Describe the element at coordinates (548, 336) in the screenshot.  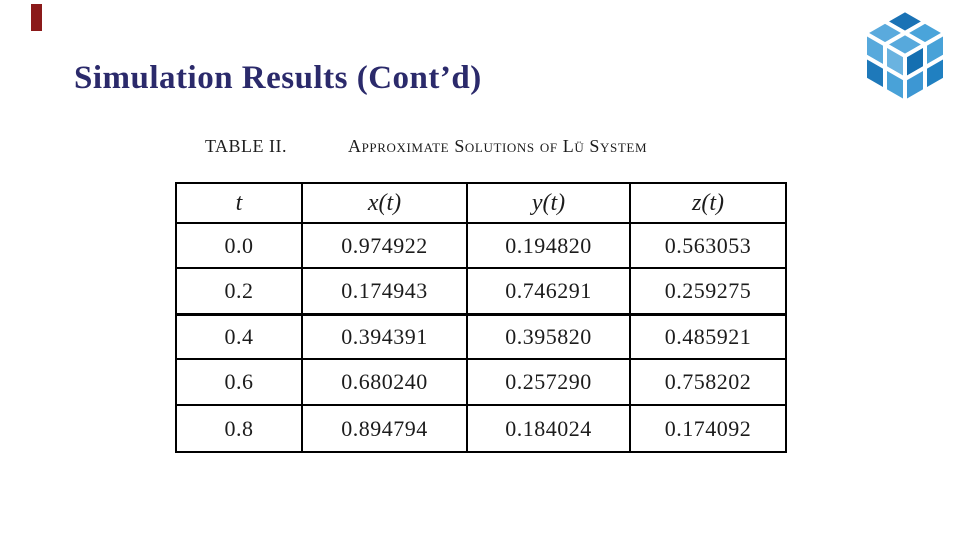
I see `cell-y: 0.395820` at that location.